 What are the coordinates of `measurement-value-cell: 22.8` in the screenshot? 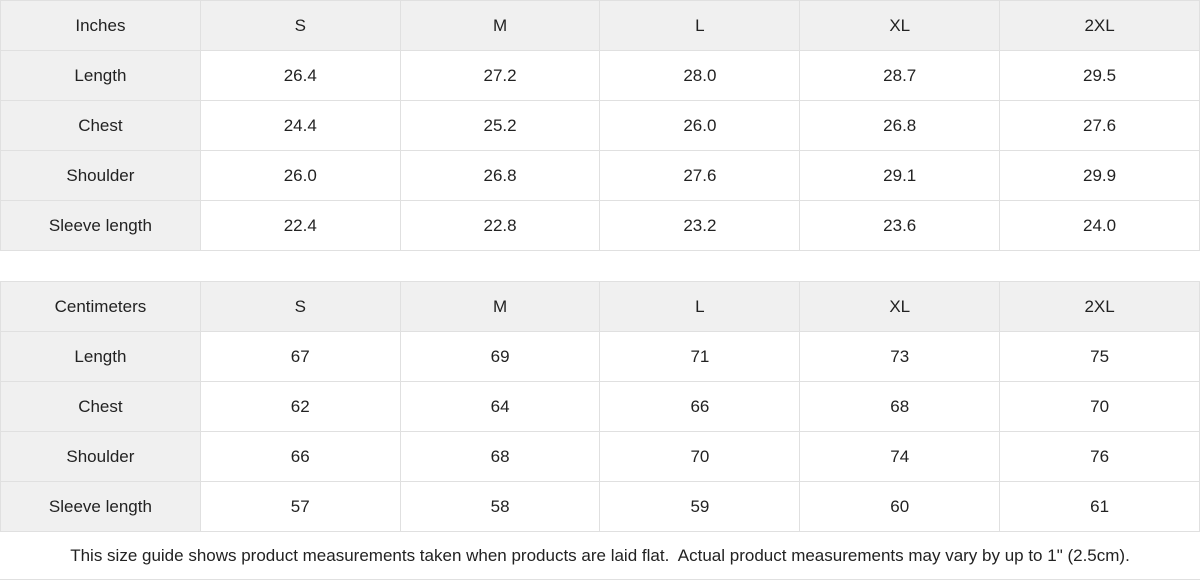 It's located at (500, 225).